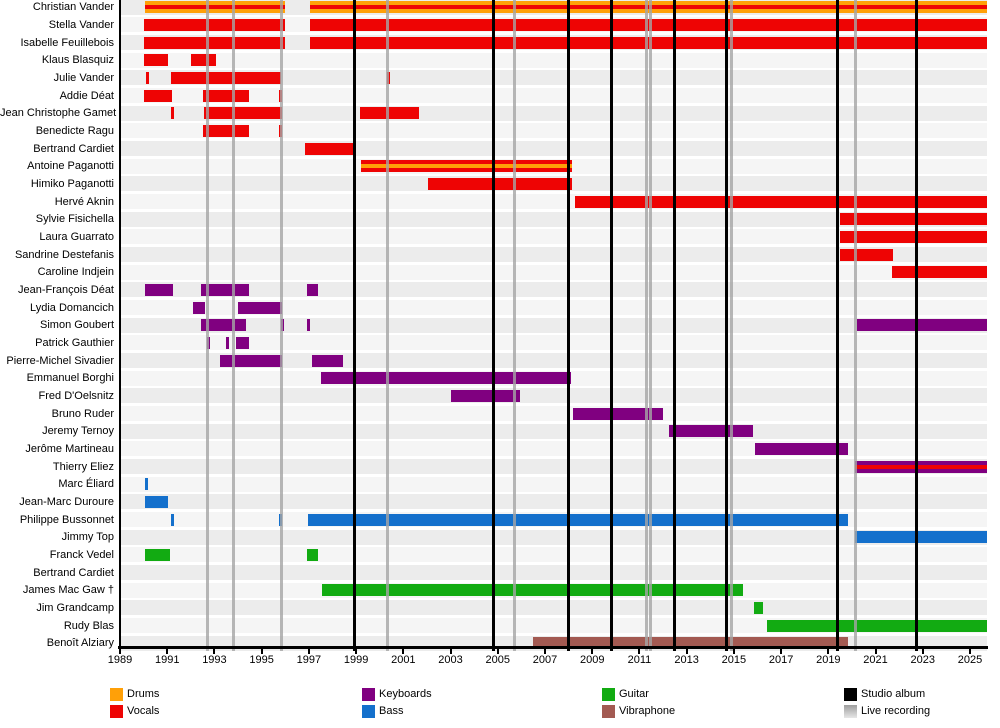 This screenshot has width=1000, height=728. I want to click on y-axis-line, so click(119, 324).